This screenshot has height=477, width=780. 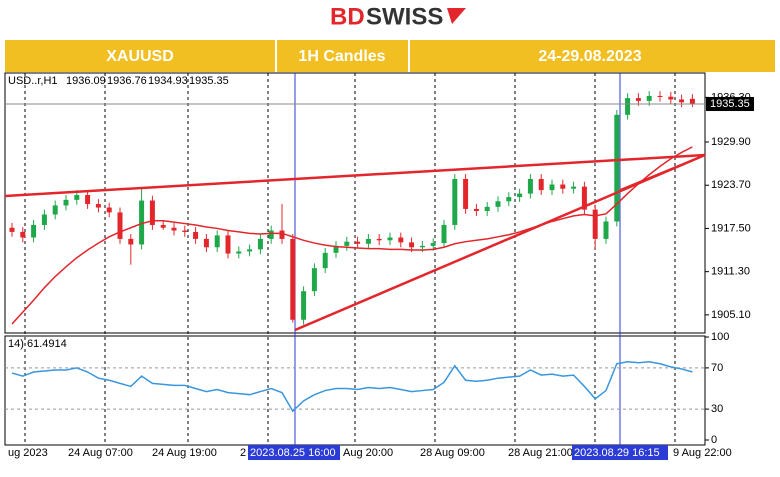 I want to click on x-tick-label: ug 2023, so click(x=28, y=453).